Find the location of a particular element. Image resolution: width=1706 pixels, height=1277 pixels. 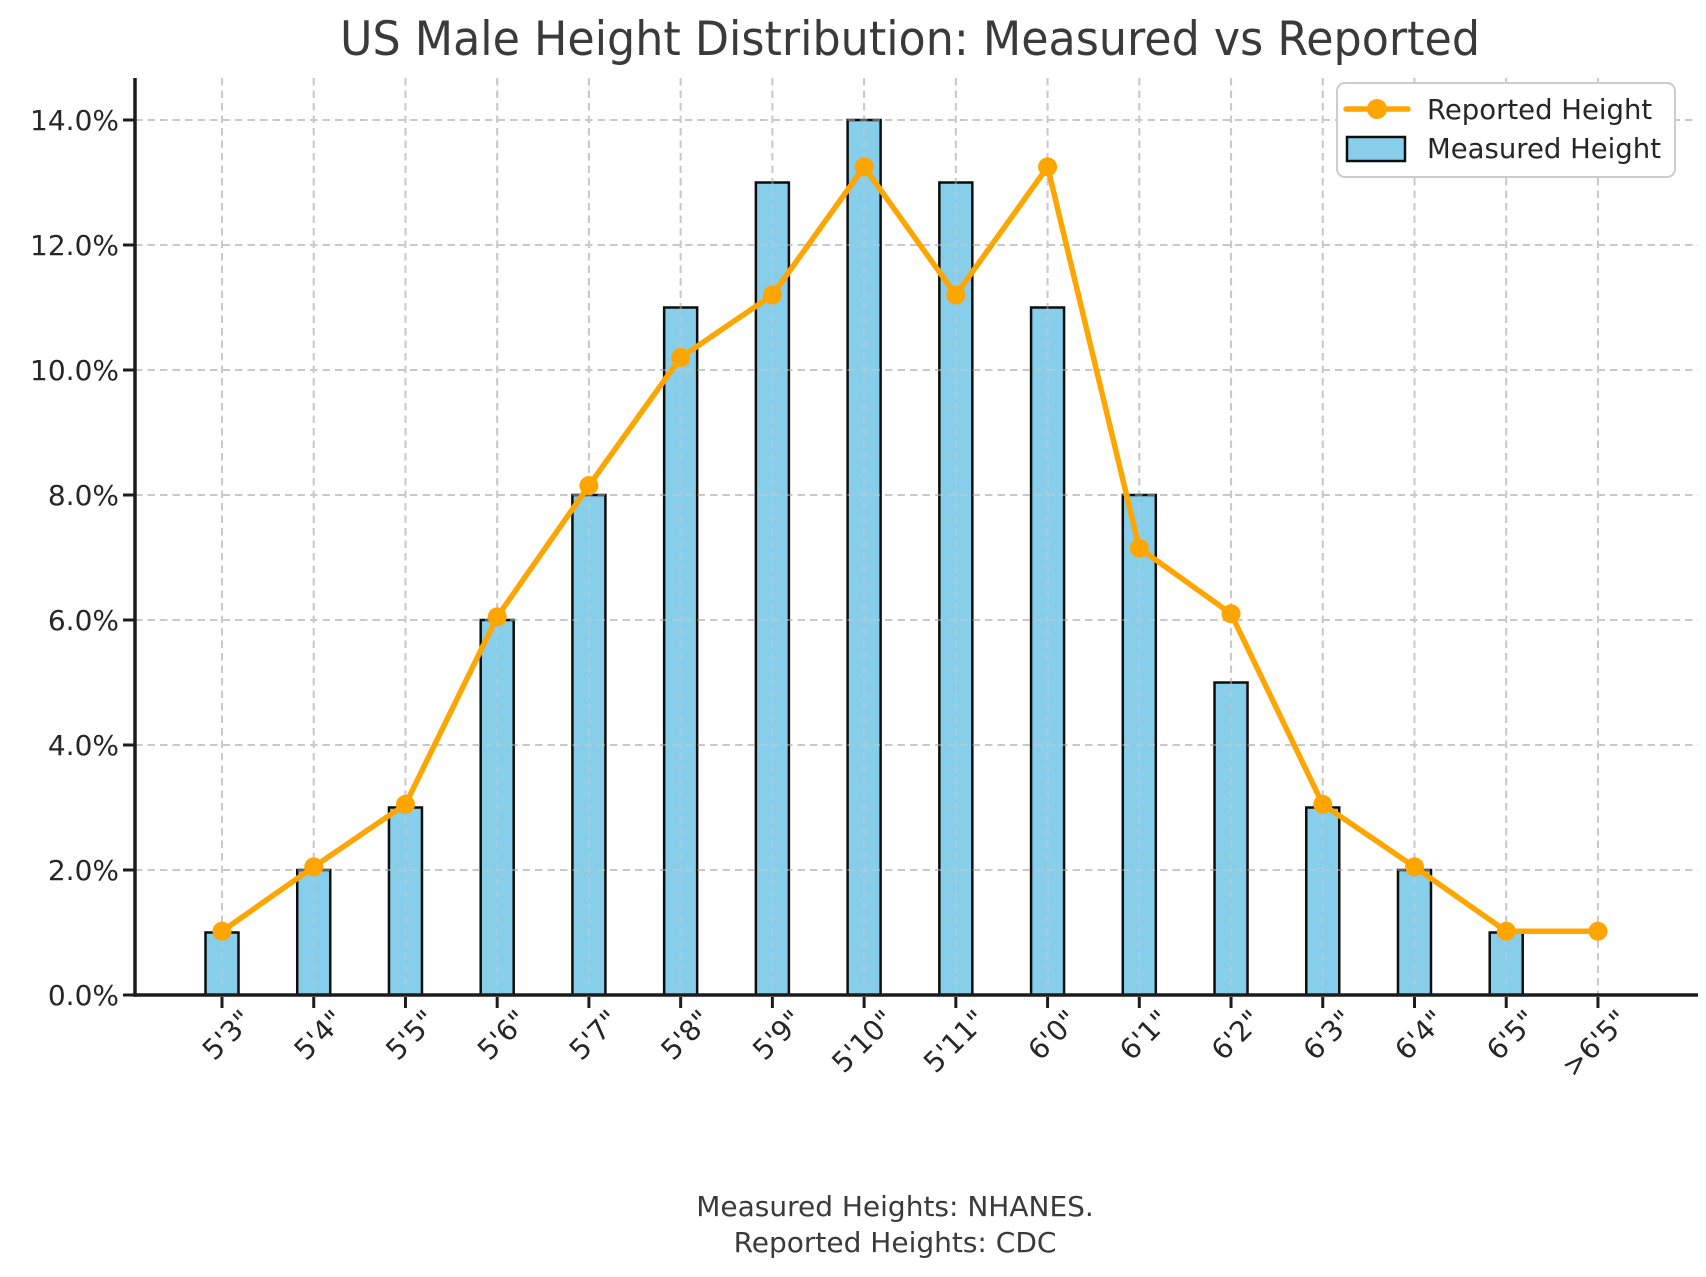

reported-marker-6'5" is located at coordinates (1506, 931).